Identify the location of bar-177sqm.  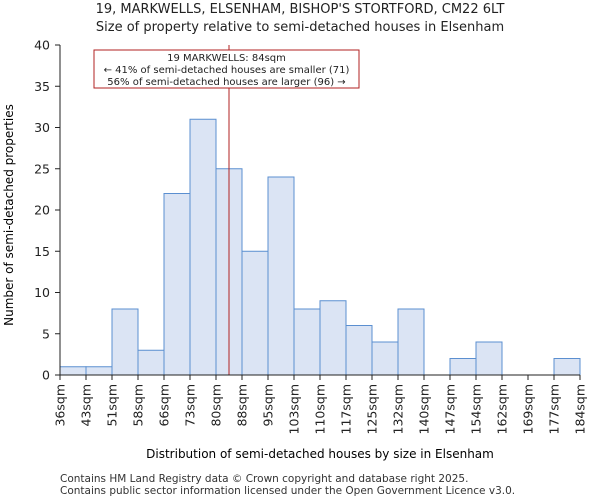
(567, 367).